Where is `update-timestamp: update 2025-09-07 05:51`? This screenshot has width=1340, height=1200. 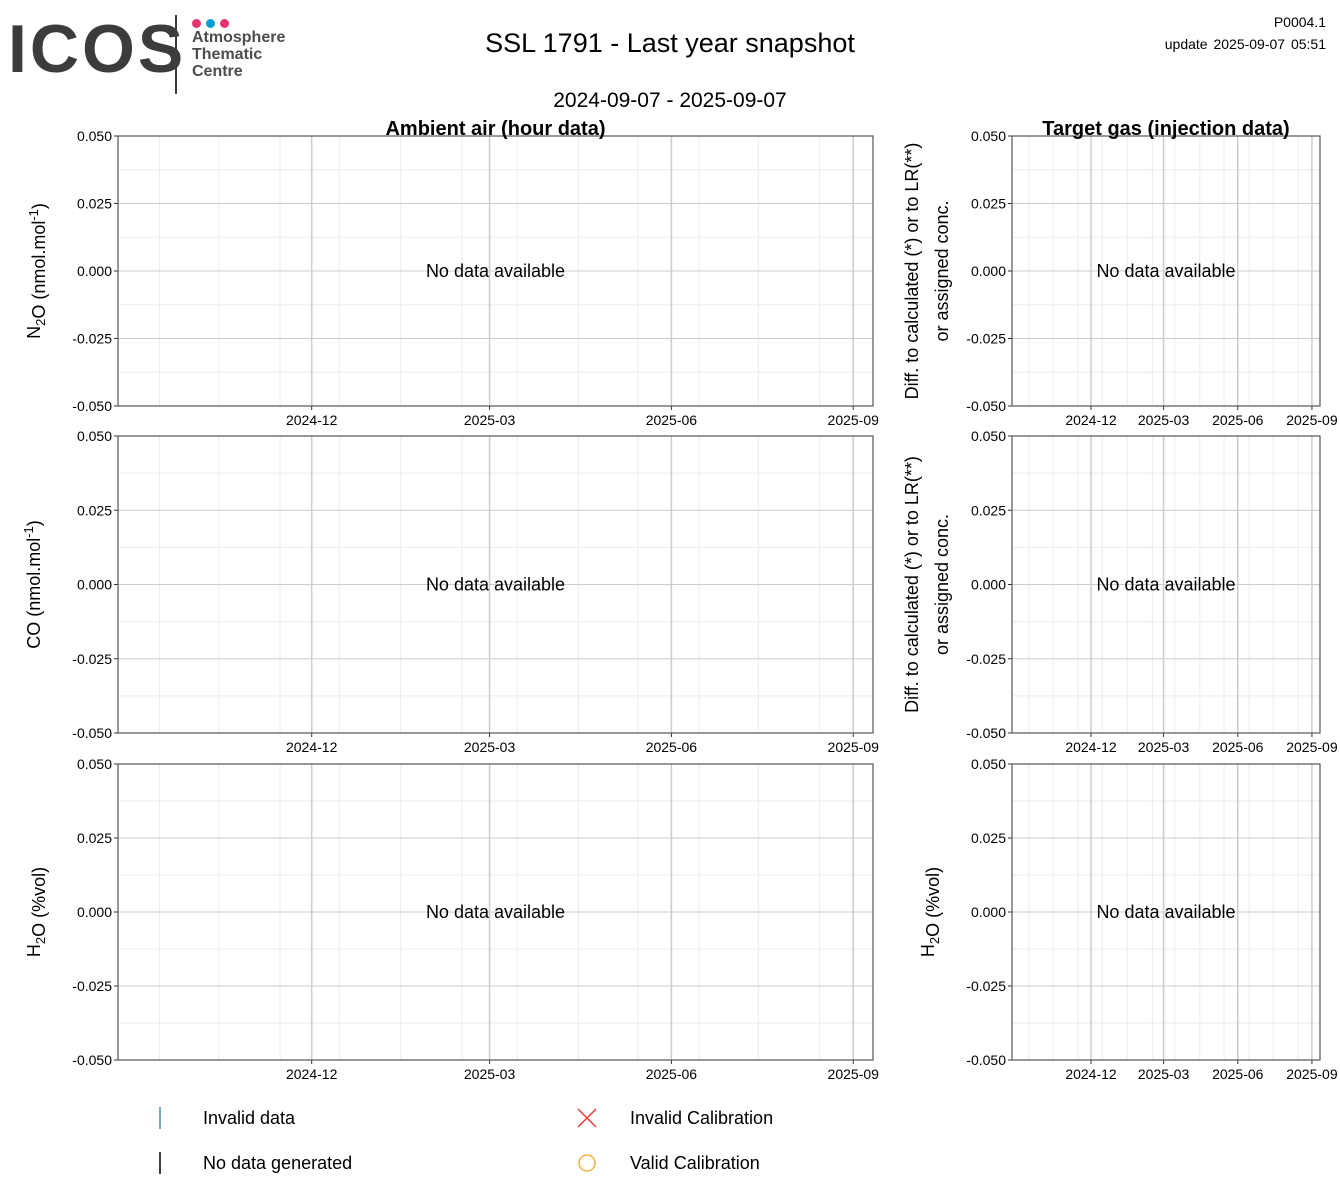 update-timestamp: update 2025-09-07 05:51 is located at coordinates (1245, 44).